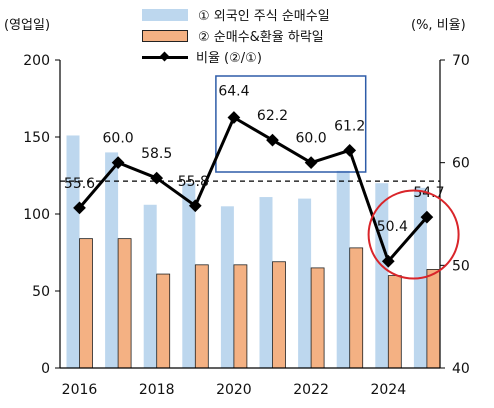 This screenshot has height=408, width=494. Describe the element at coordinates (157, 390) in the screenshot. I see `x-tick-label-2018: 2018` at that location.